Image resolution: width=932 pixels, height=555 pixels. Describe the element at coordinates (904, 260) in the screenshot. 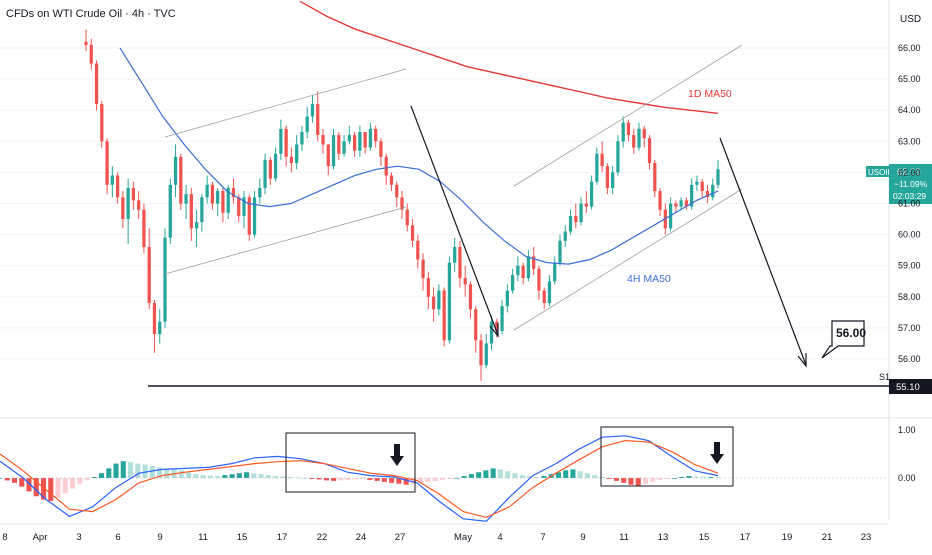

I see `price-axis: USD` at that location.